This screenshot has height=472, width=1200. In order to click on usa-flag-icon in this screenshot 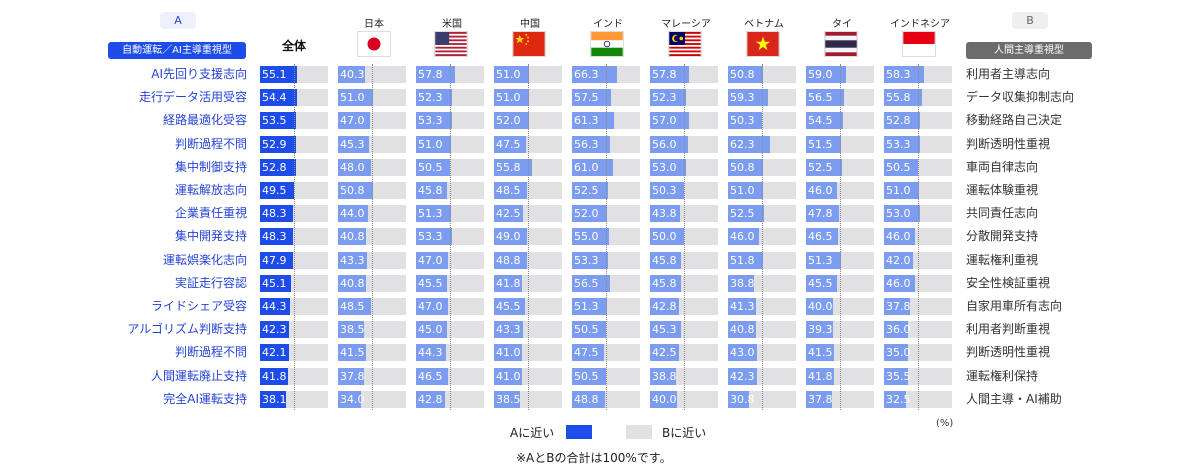, I will do `click(451, 44)`.